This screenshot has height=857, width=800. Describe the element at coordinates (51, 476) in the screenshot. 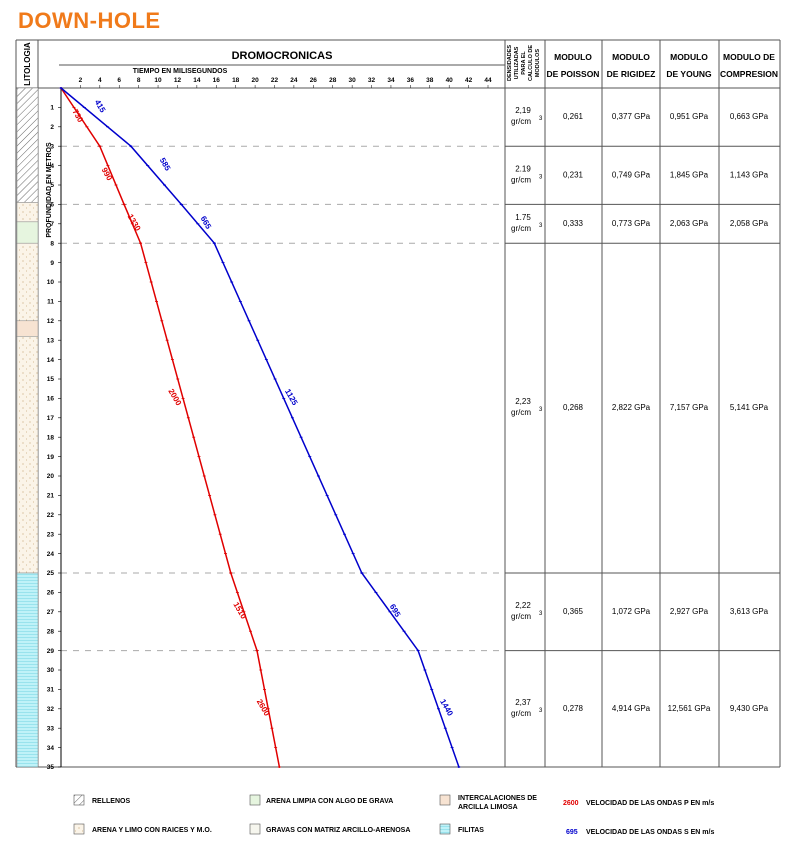

I see `y-tick-label: 20` at that location.